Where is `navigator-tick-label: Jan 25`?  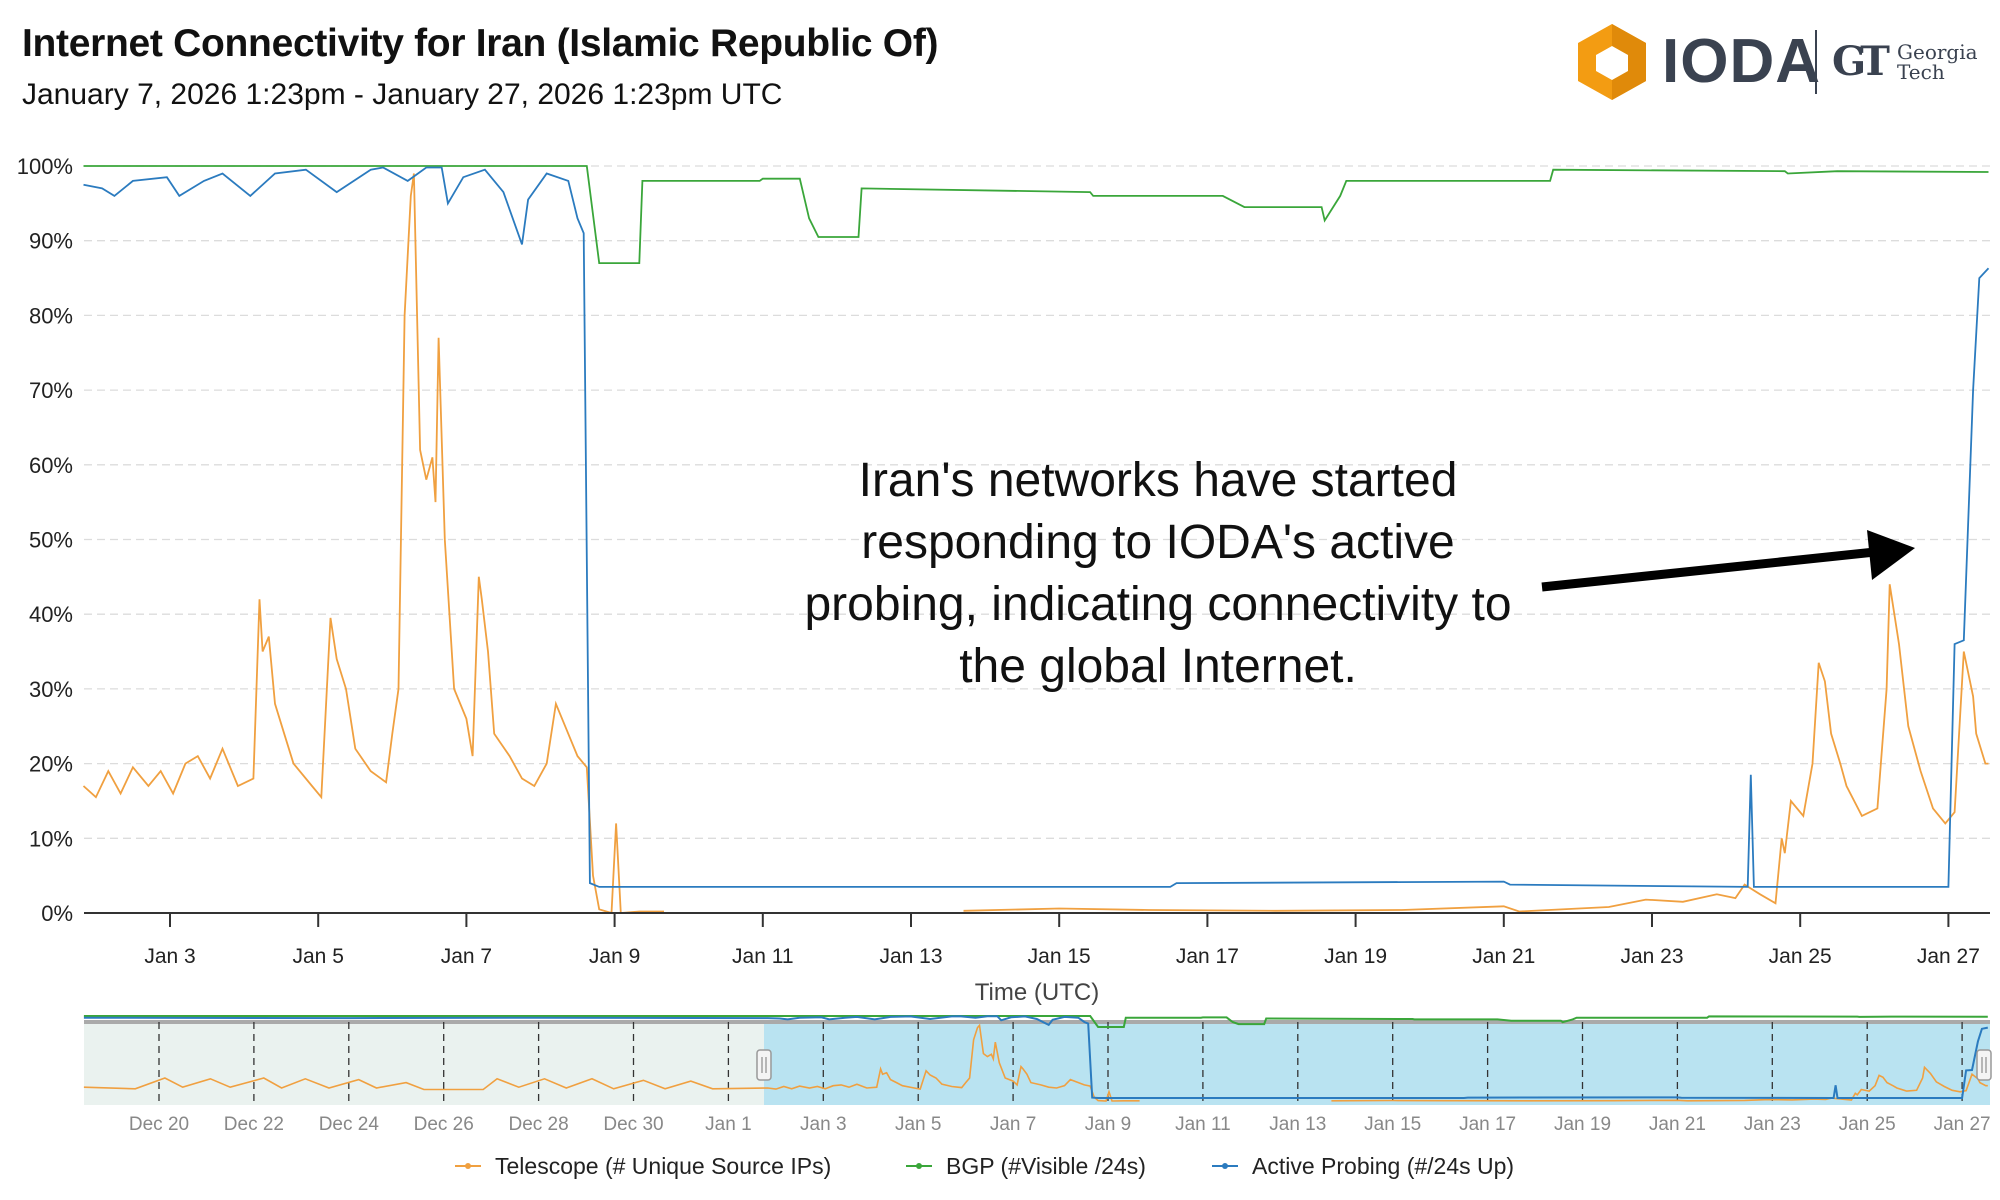 navigator-tick-label: Jan 25 is located at coordinates (1867, 1124).